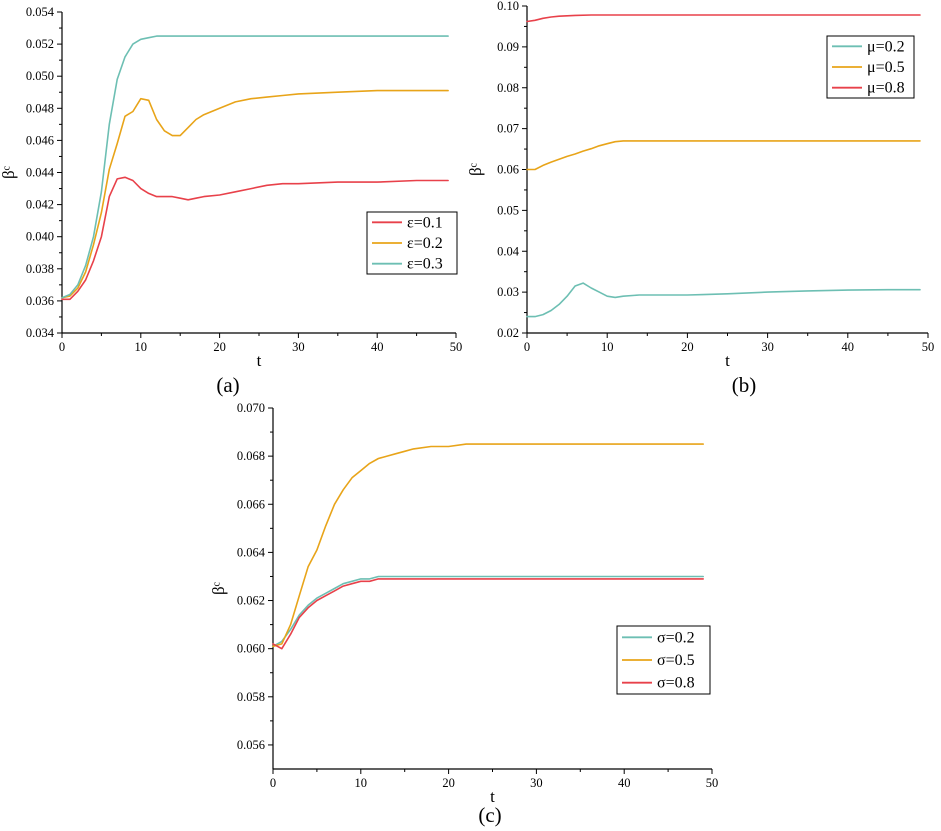  What do you see at coordinates (251, 456) in the screenshot?
I see `y-tick-label: 0.068` at bounding box center [251, 456].